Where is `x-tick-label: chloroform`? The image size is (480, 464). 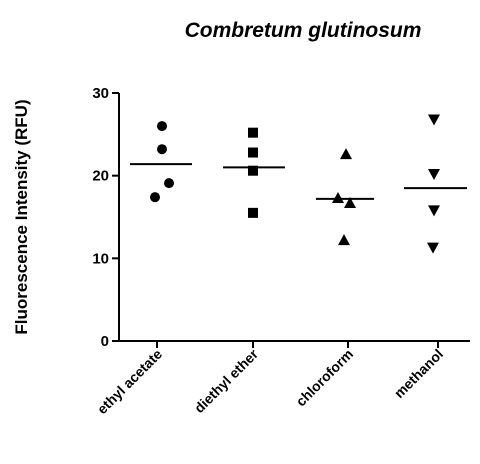 x-tick-label: chloroform is located at coordinates (325, 378).